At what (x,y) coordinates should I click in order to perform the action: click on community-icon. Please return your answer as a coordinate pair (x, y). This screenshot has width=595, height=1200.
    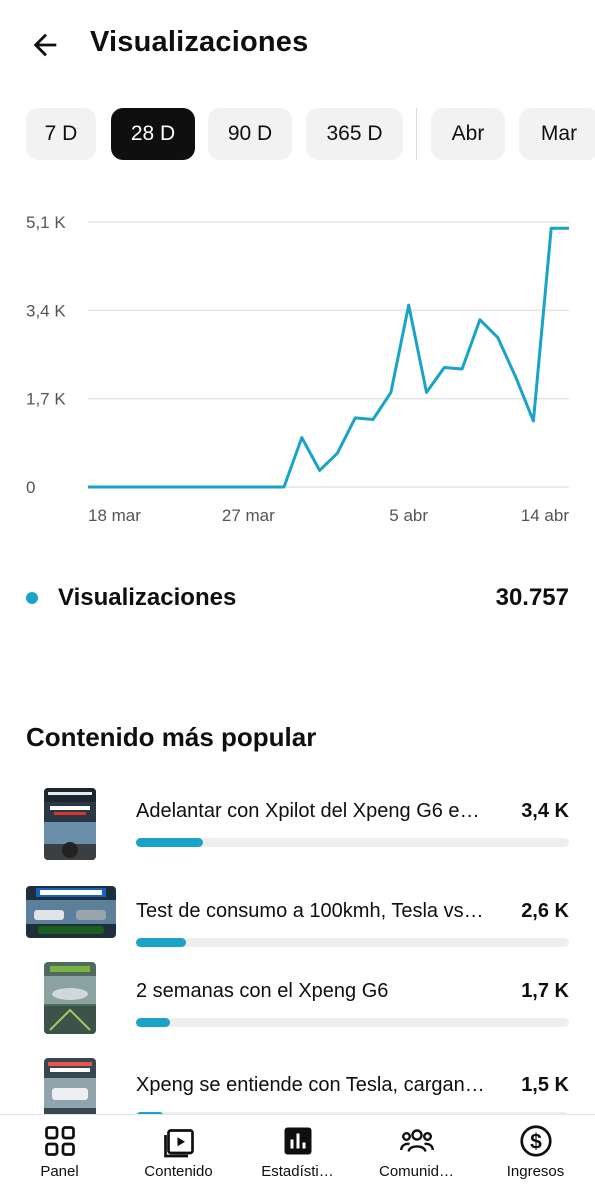
    Looking at the image, I should click on (417, 1140).